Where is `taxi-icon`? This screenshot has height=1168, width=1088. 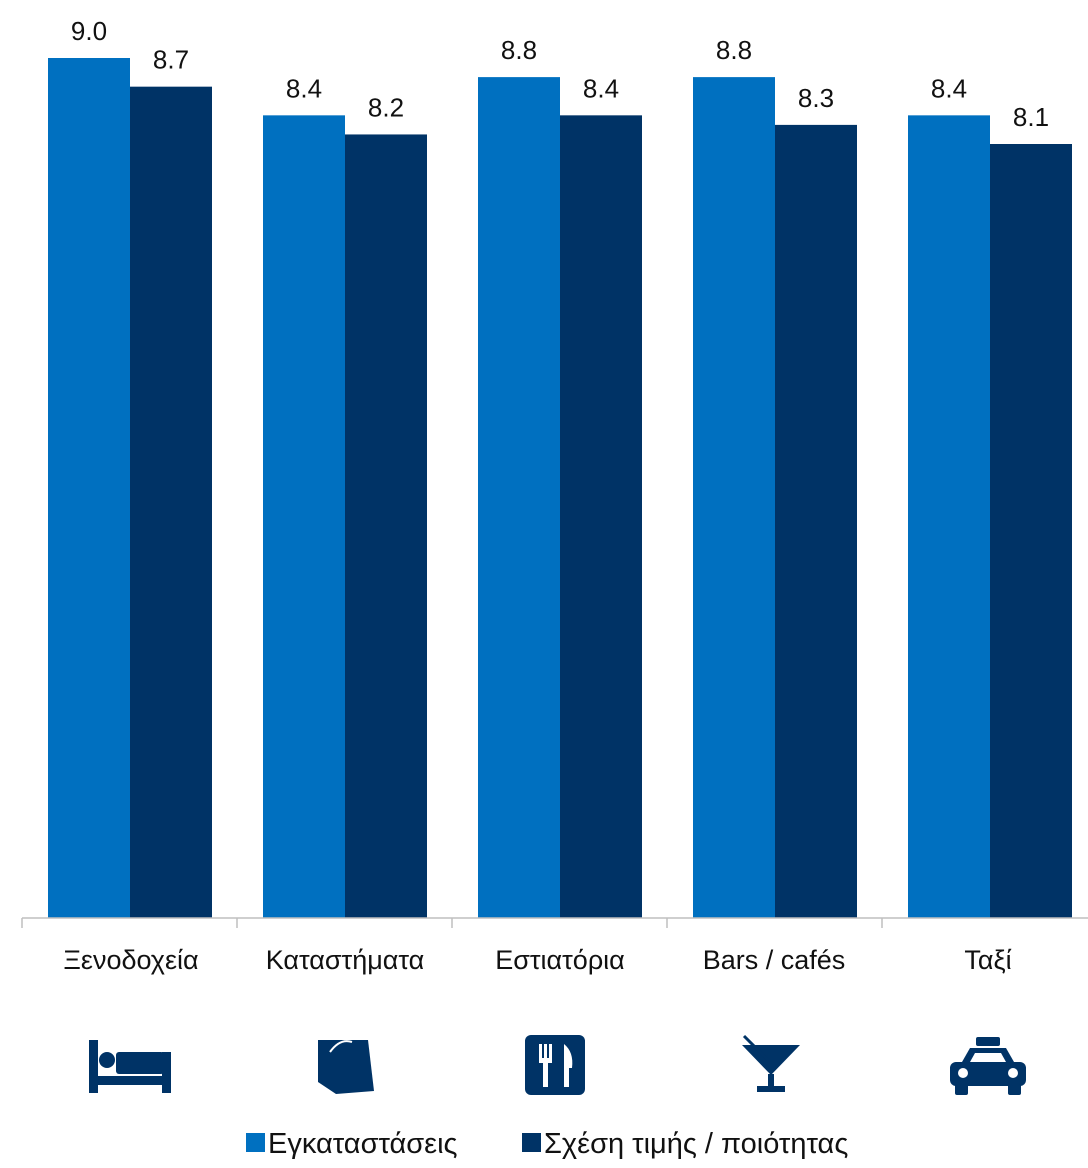 taxi-icon is located at coordinates (988, 1066).